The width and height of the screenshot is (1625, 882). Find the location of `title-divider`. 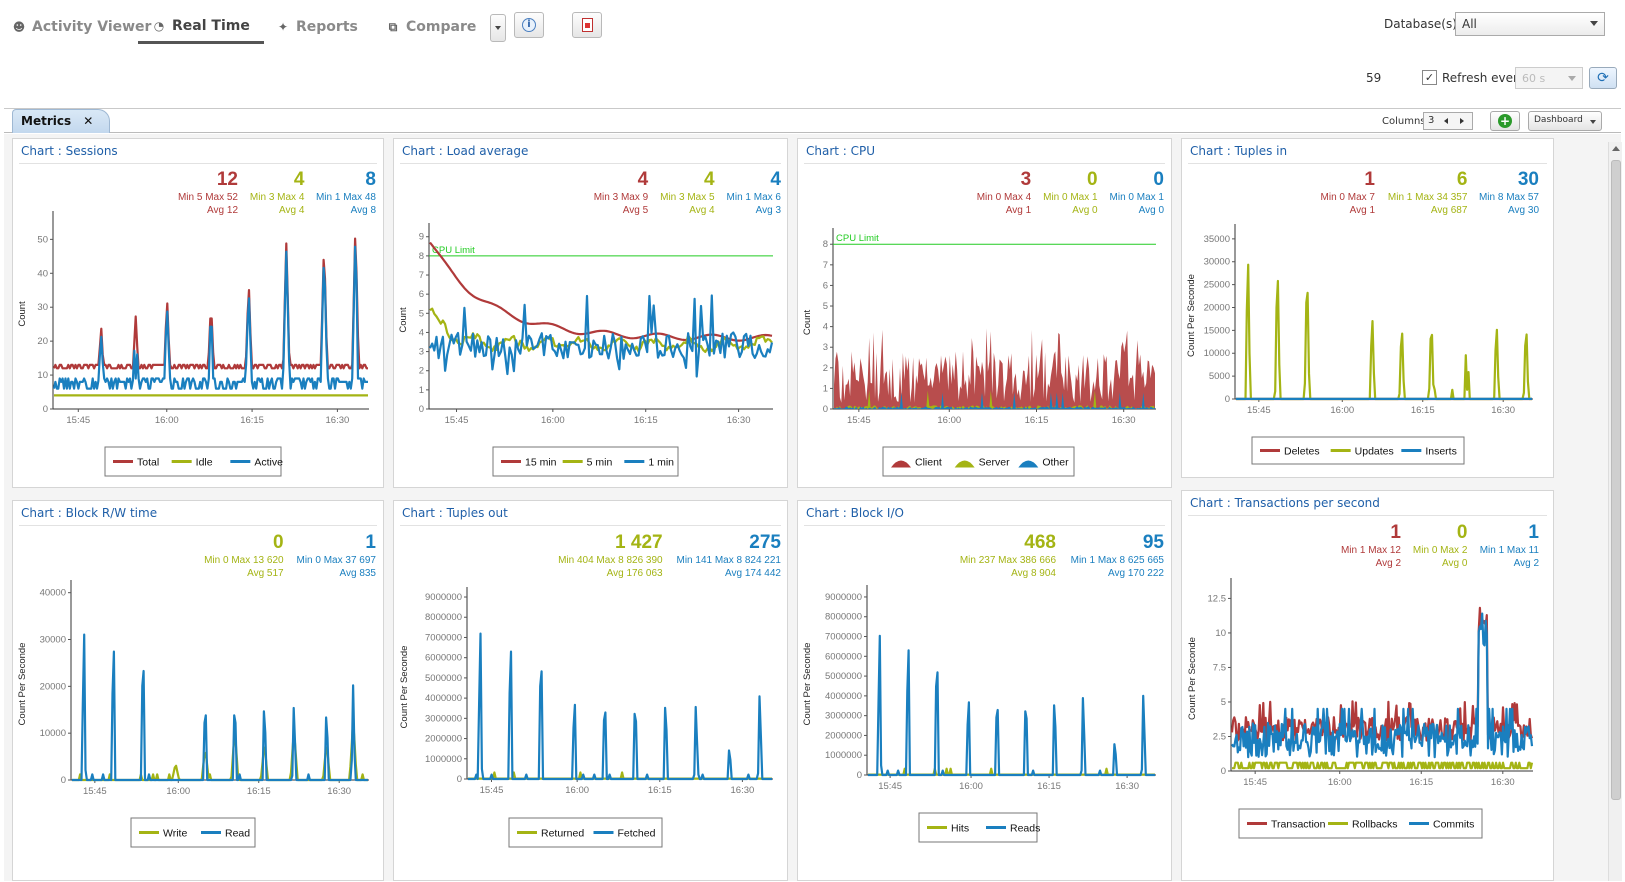

title-divider is located at coordinates (590, 525).